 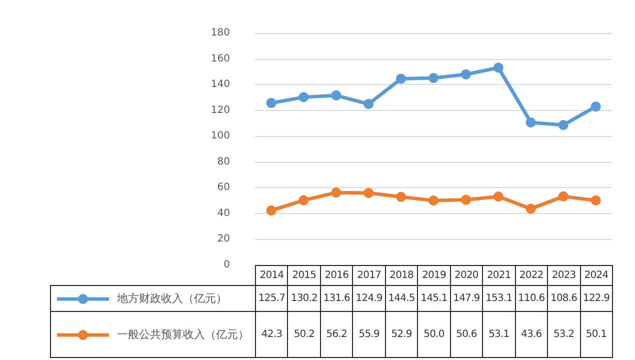 What do you see at coordinates (499, 299) in the screenshot?
I see `data-label: 153.1` at bounding box center [499, 299].